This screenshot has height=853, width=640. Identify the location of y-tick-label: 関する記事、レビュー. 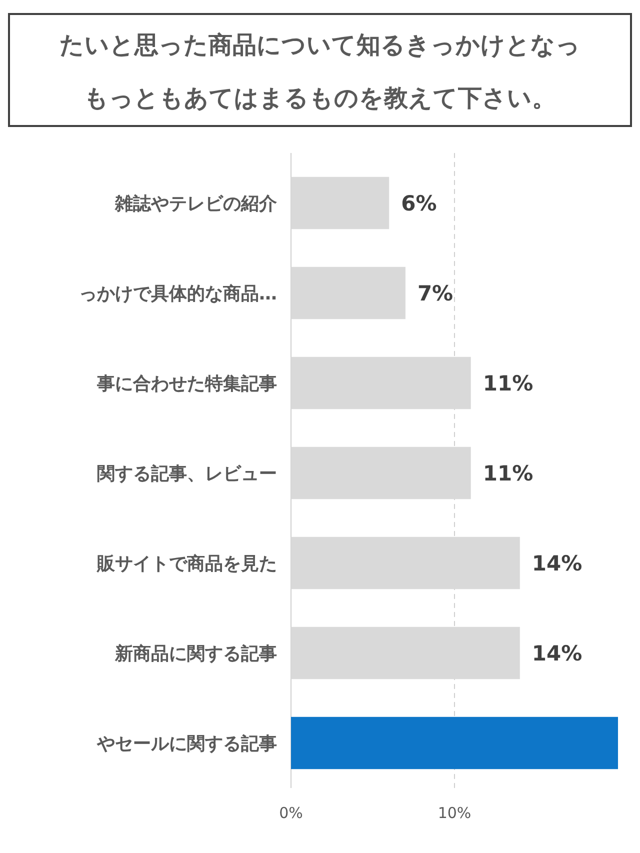
(187, 473).